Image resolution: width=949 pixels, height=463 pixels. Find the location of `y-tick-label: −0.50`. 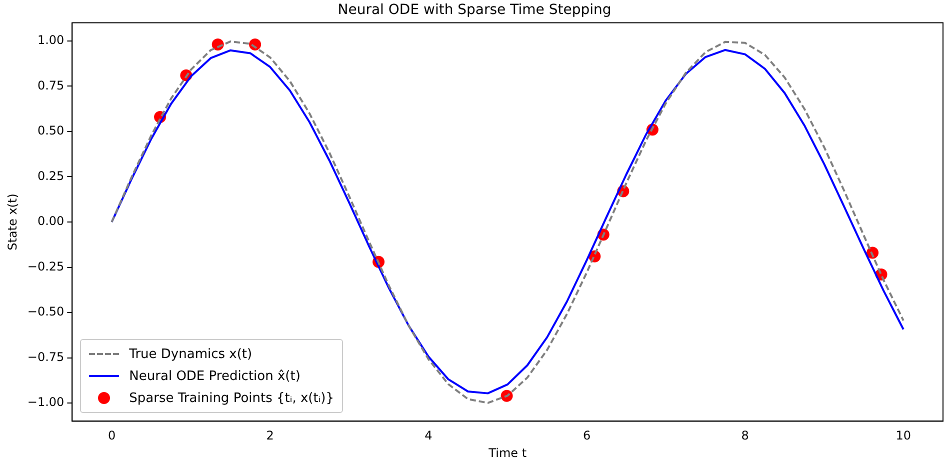

y-tick-label: −0.50 is located at coordinates (45, 311).